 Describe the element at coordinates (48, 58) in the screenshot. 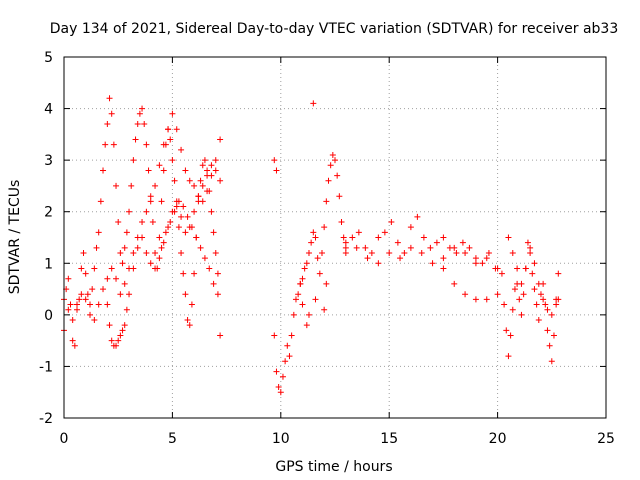

I see `y-tick-label: 5` at that location.